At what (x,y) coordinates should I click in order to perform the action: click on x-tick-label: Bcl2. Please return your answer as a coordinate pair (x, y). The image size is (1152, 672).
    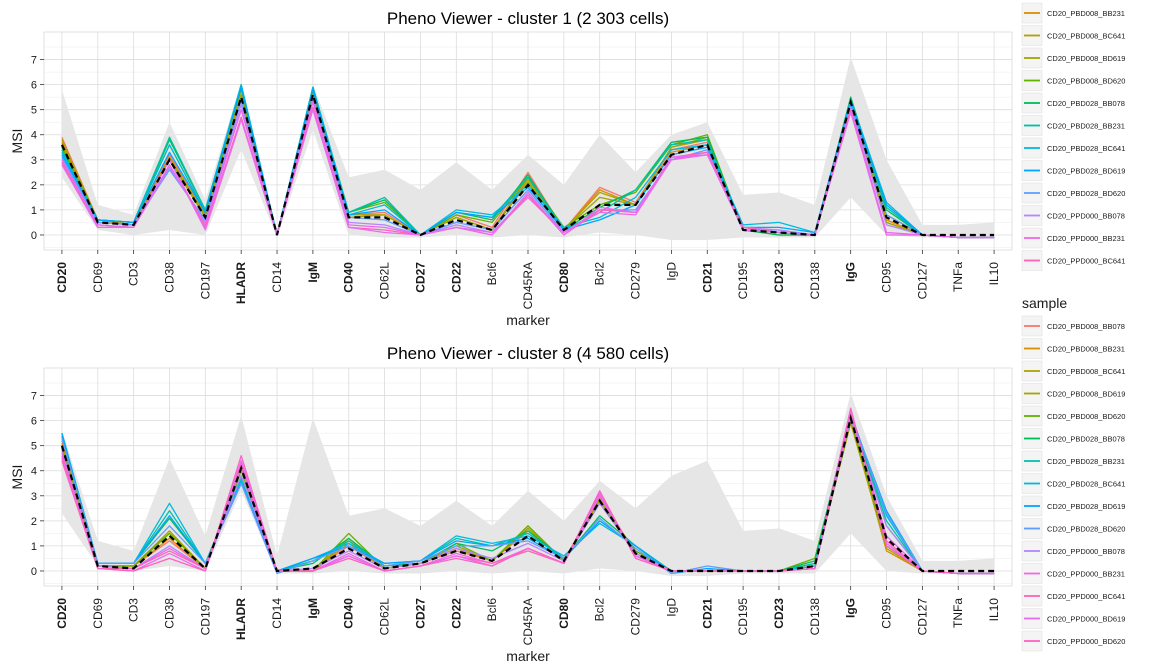
    Looking at the image, I should click on (600, 274).